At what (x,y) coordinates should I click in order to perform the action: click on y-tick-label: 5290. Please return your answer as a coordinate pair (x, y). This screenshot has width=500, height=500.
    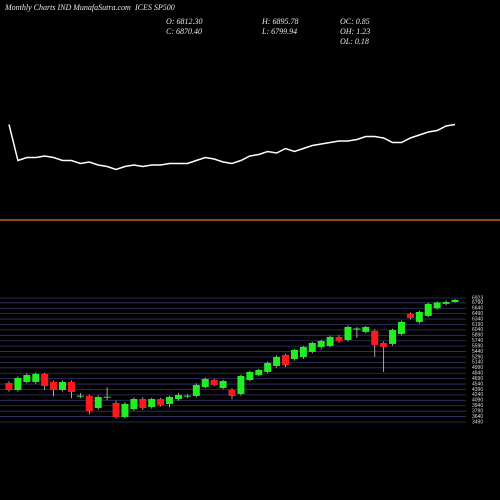
    Looking at the image, I should click on (477, 357).